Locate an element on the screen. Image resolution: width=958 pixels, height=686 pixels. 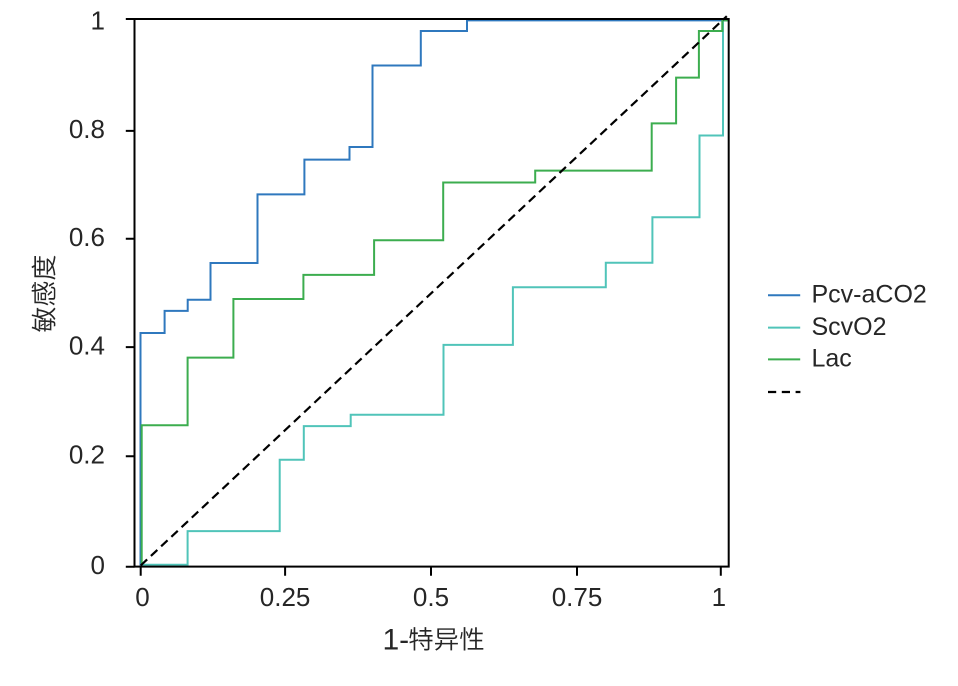
svg-text: 0.2 is located at coordinates (87, 455).